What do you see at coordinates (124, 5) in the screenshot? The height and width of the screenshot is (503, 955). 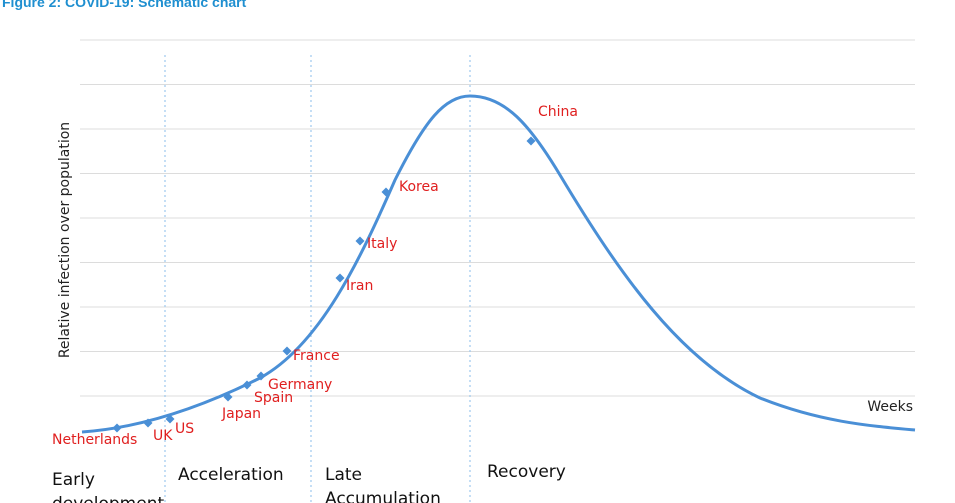 I see `figure-title: Figure 2: COVID-19: Schematic chart` at bounding box center [124, 5].